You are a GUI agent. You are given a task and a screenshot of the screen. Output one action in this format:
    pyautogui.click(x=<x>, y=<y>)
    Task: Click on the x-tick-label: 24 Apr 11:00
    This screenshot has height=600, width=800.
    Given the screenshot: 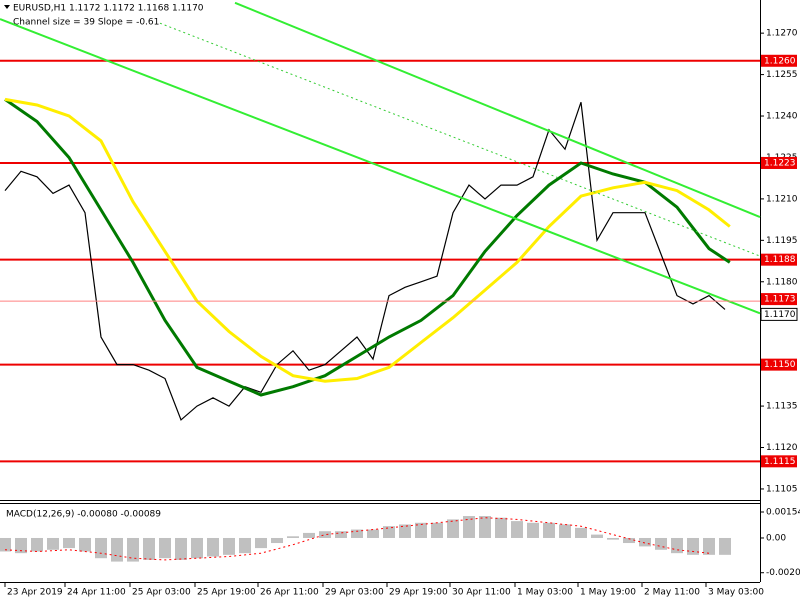 What is the action you would take?
    pyautogui.click(x=96, y=593)
    